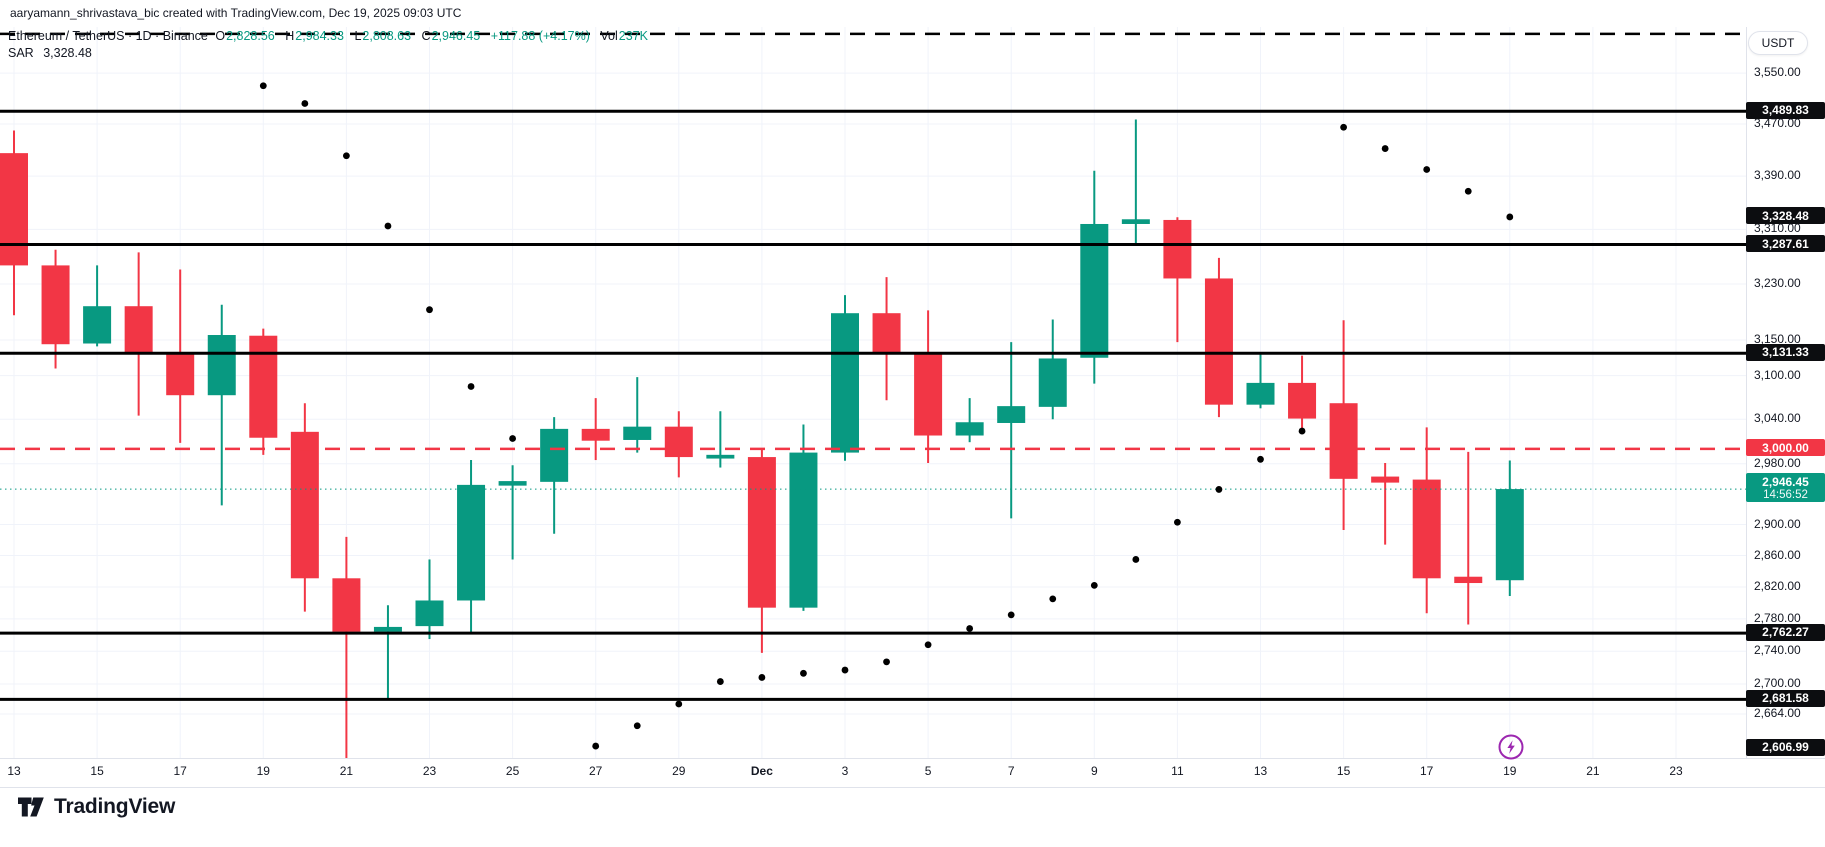 This screenshot has height=847, width=1825. Describe the element at coordinates (1785, 632) in the screenshot. I see `axis-price-badge: 2,762.27` at that location.